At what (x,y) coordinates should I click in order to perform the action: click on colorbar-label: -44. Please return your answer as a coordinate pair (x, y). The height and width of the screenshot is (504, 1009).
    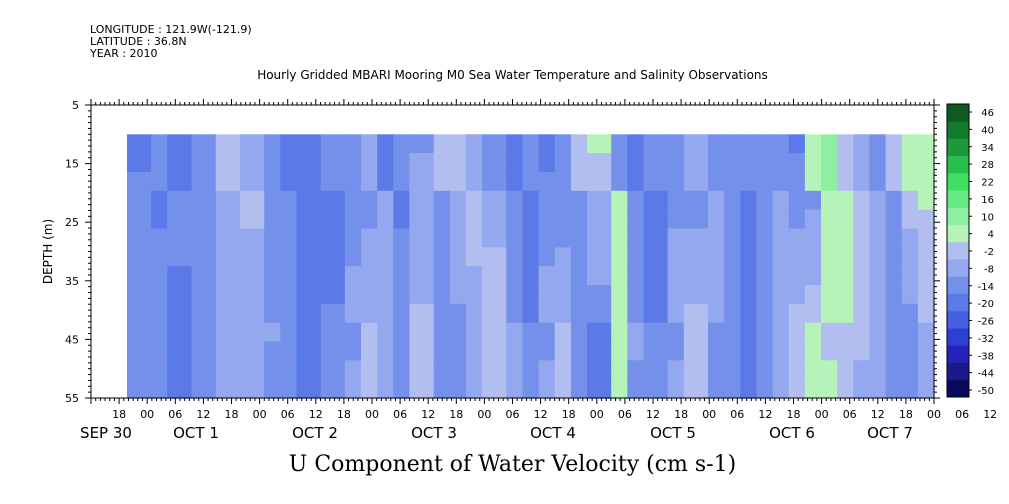
    Looking at the image, I should click on (986, 374).